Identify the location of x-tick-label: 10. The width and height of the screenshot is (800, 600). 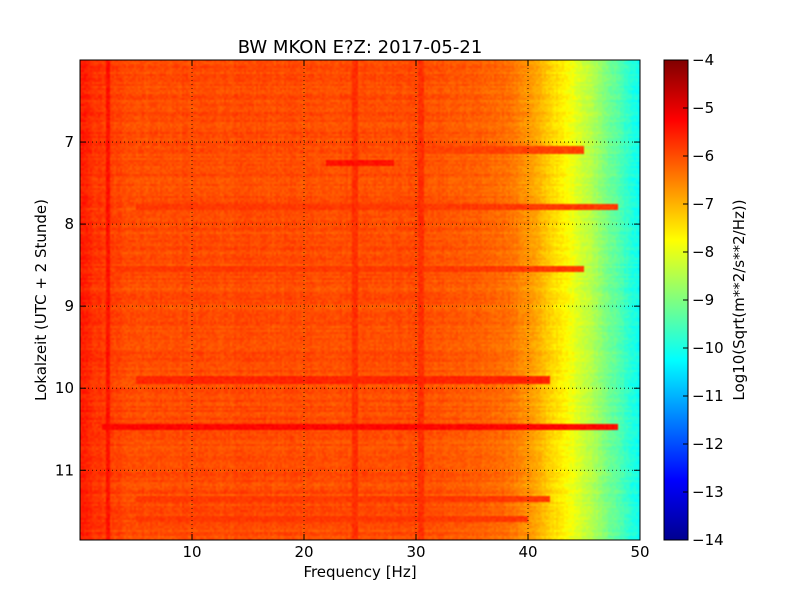
(191, 552).